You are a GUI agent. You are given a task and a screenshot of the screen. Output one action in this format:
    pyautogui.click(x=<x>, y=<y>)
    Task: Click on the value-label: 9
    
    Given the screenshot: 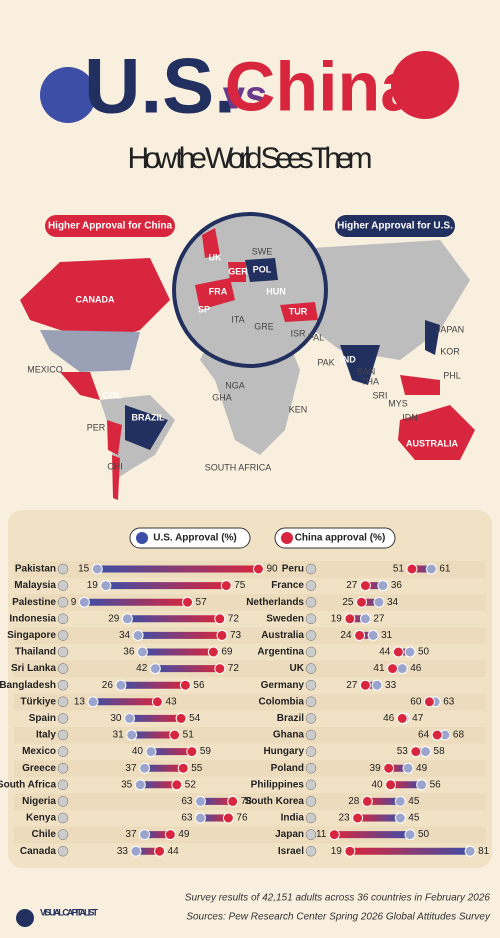 What is the action you would take?
    pyautogui.click(x=74, y=602)
    